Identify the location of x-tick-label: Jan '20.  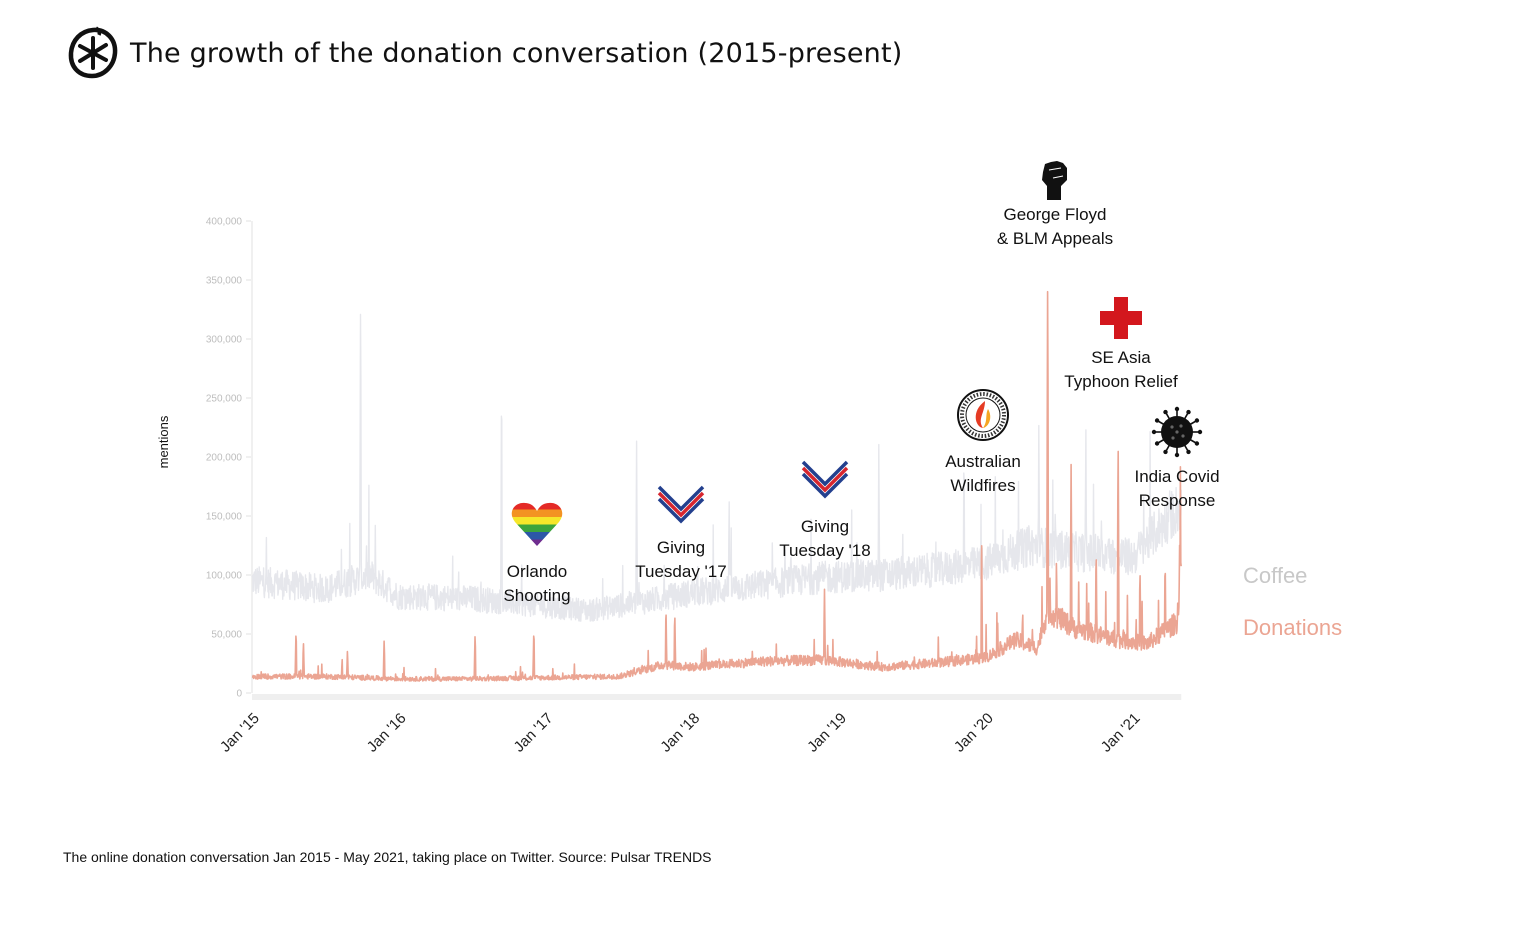
(974, 733).